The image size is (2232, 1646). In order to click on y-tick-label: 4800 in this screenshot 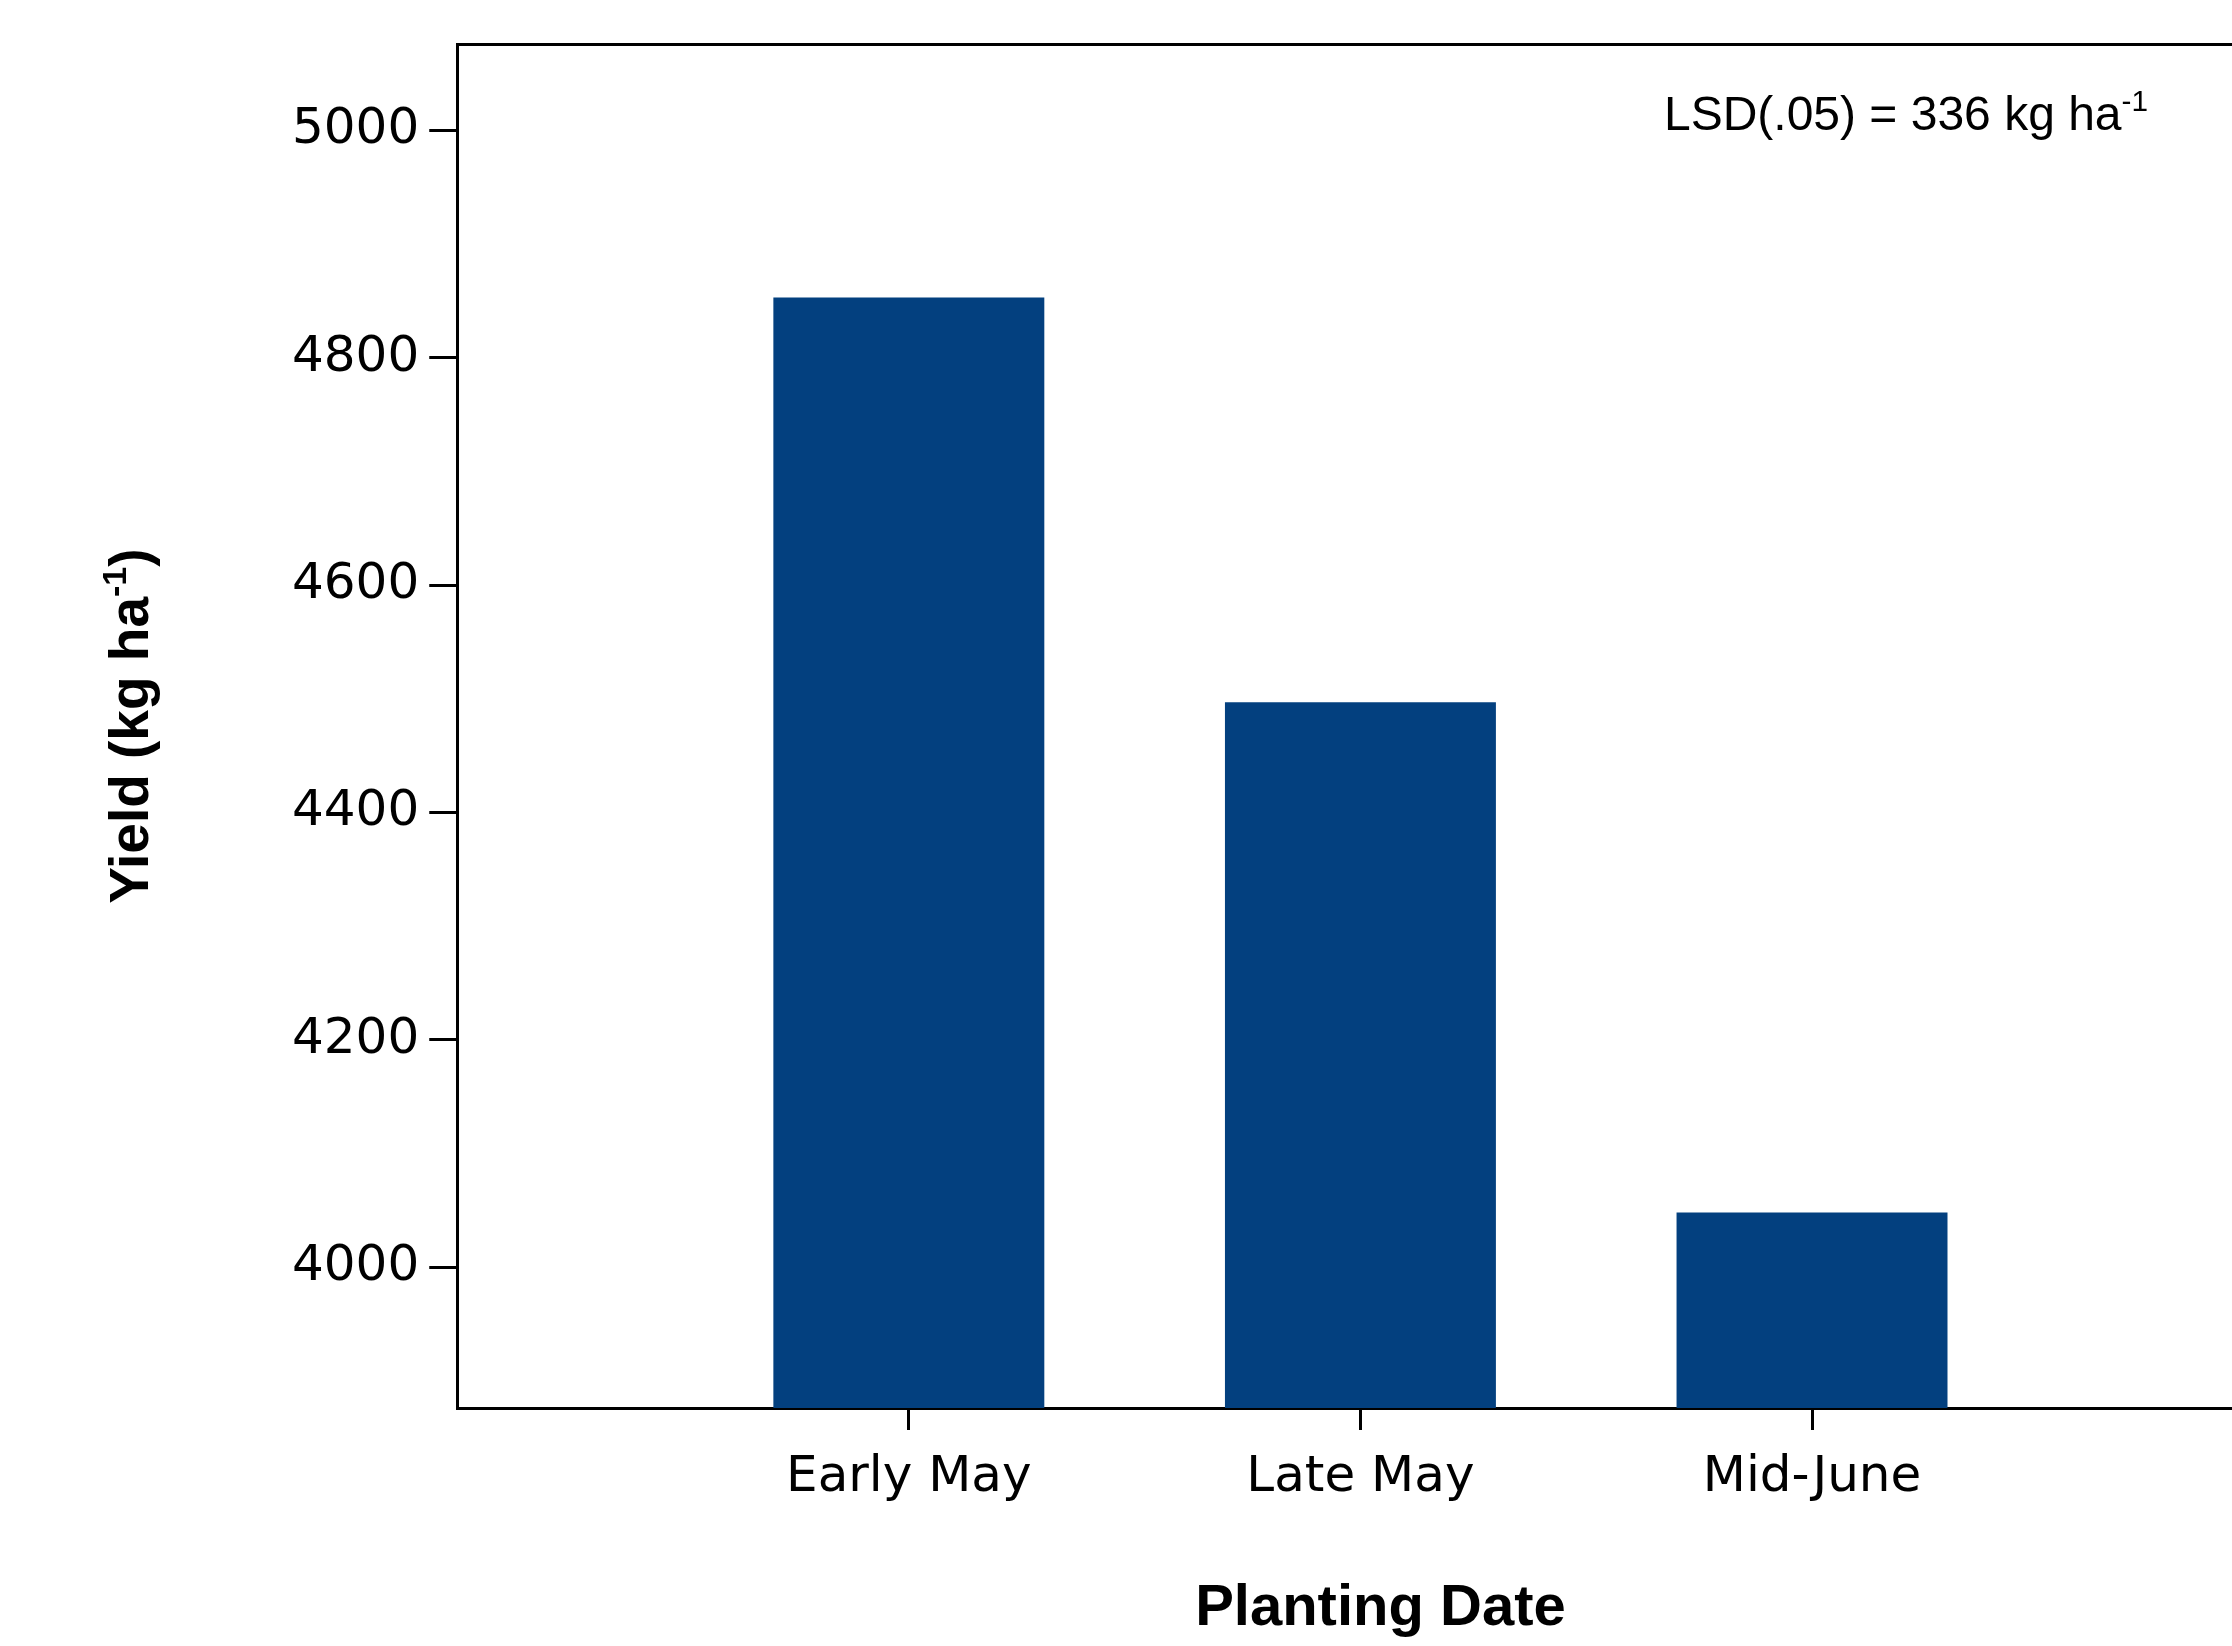, I will do `click(356, 353)`.